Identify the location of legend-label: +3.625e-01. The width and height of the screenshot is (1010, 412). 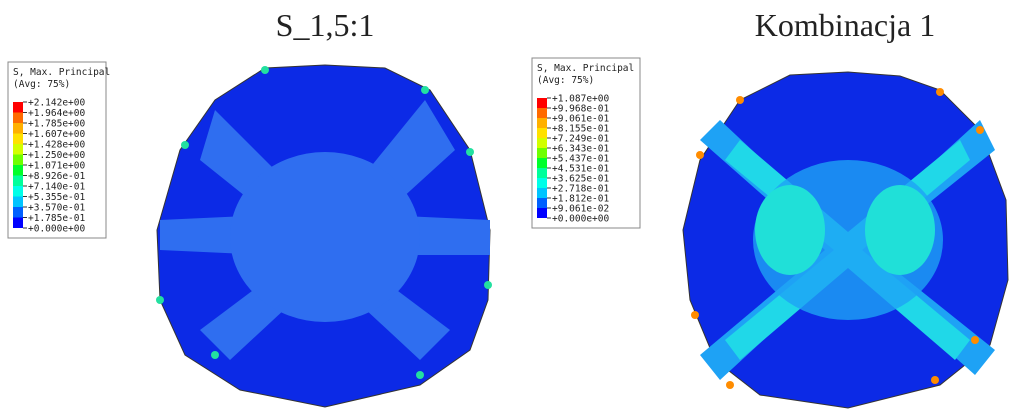
(580, 179).